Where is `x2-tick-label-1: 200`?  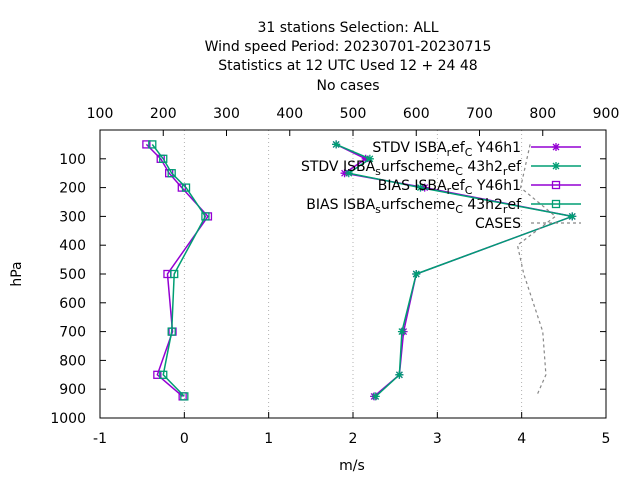
x2-tick-label-1: 200 is located at coordinates (163, 114).